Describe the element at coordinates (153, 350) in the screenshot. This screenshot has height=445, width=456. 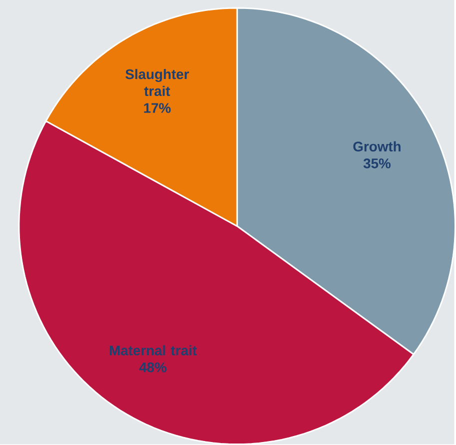
I see `slice-label: Maternal trait` at that location.